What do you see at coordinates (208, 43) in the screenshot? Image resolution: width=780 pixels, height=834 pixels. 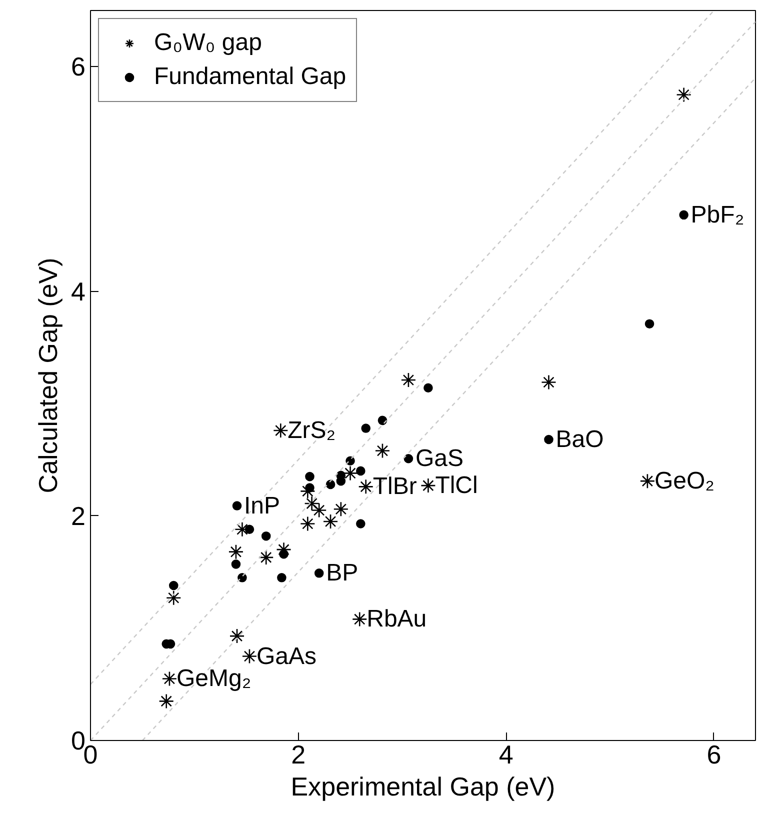 I see `legend-label: G₀W₀ gap` at bounding box center [208, 43].